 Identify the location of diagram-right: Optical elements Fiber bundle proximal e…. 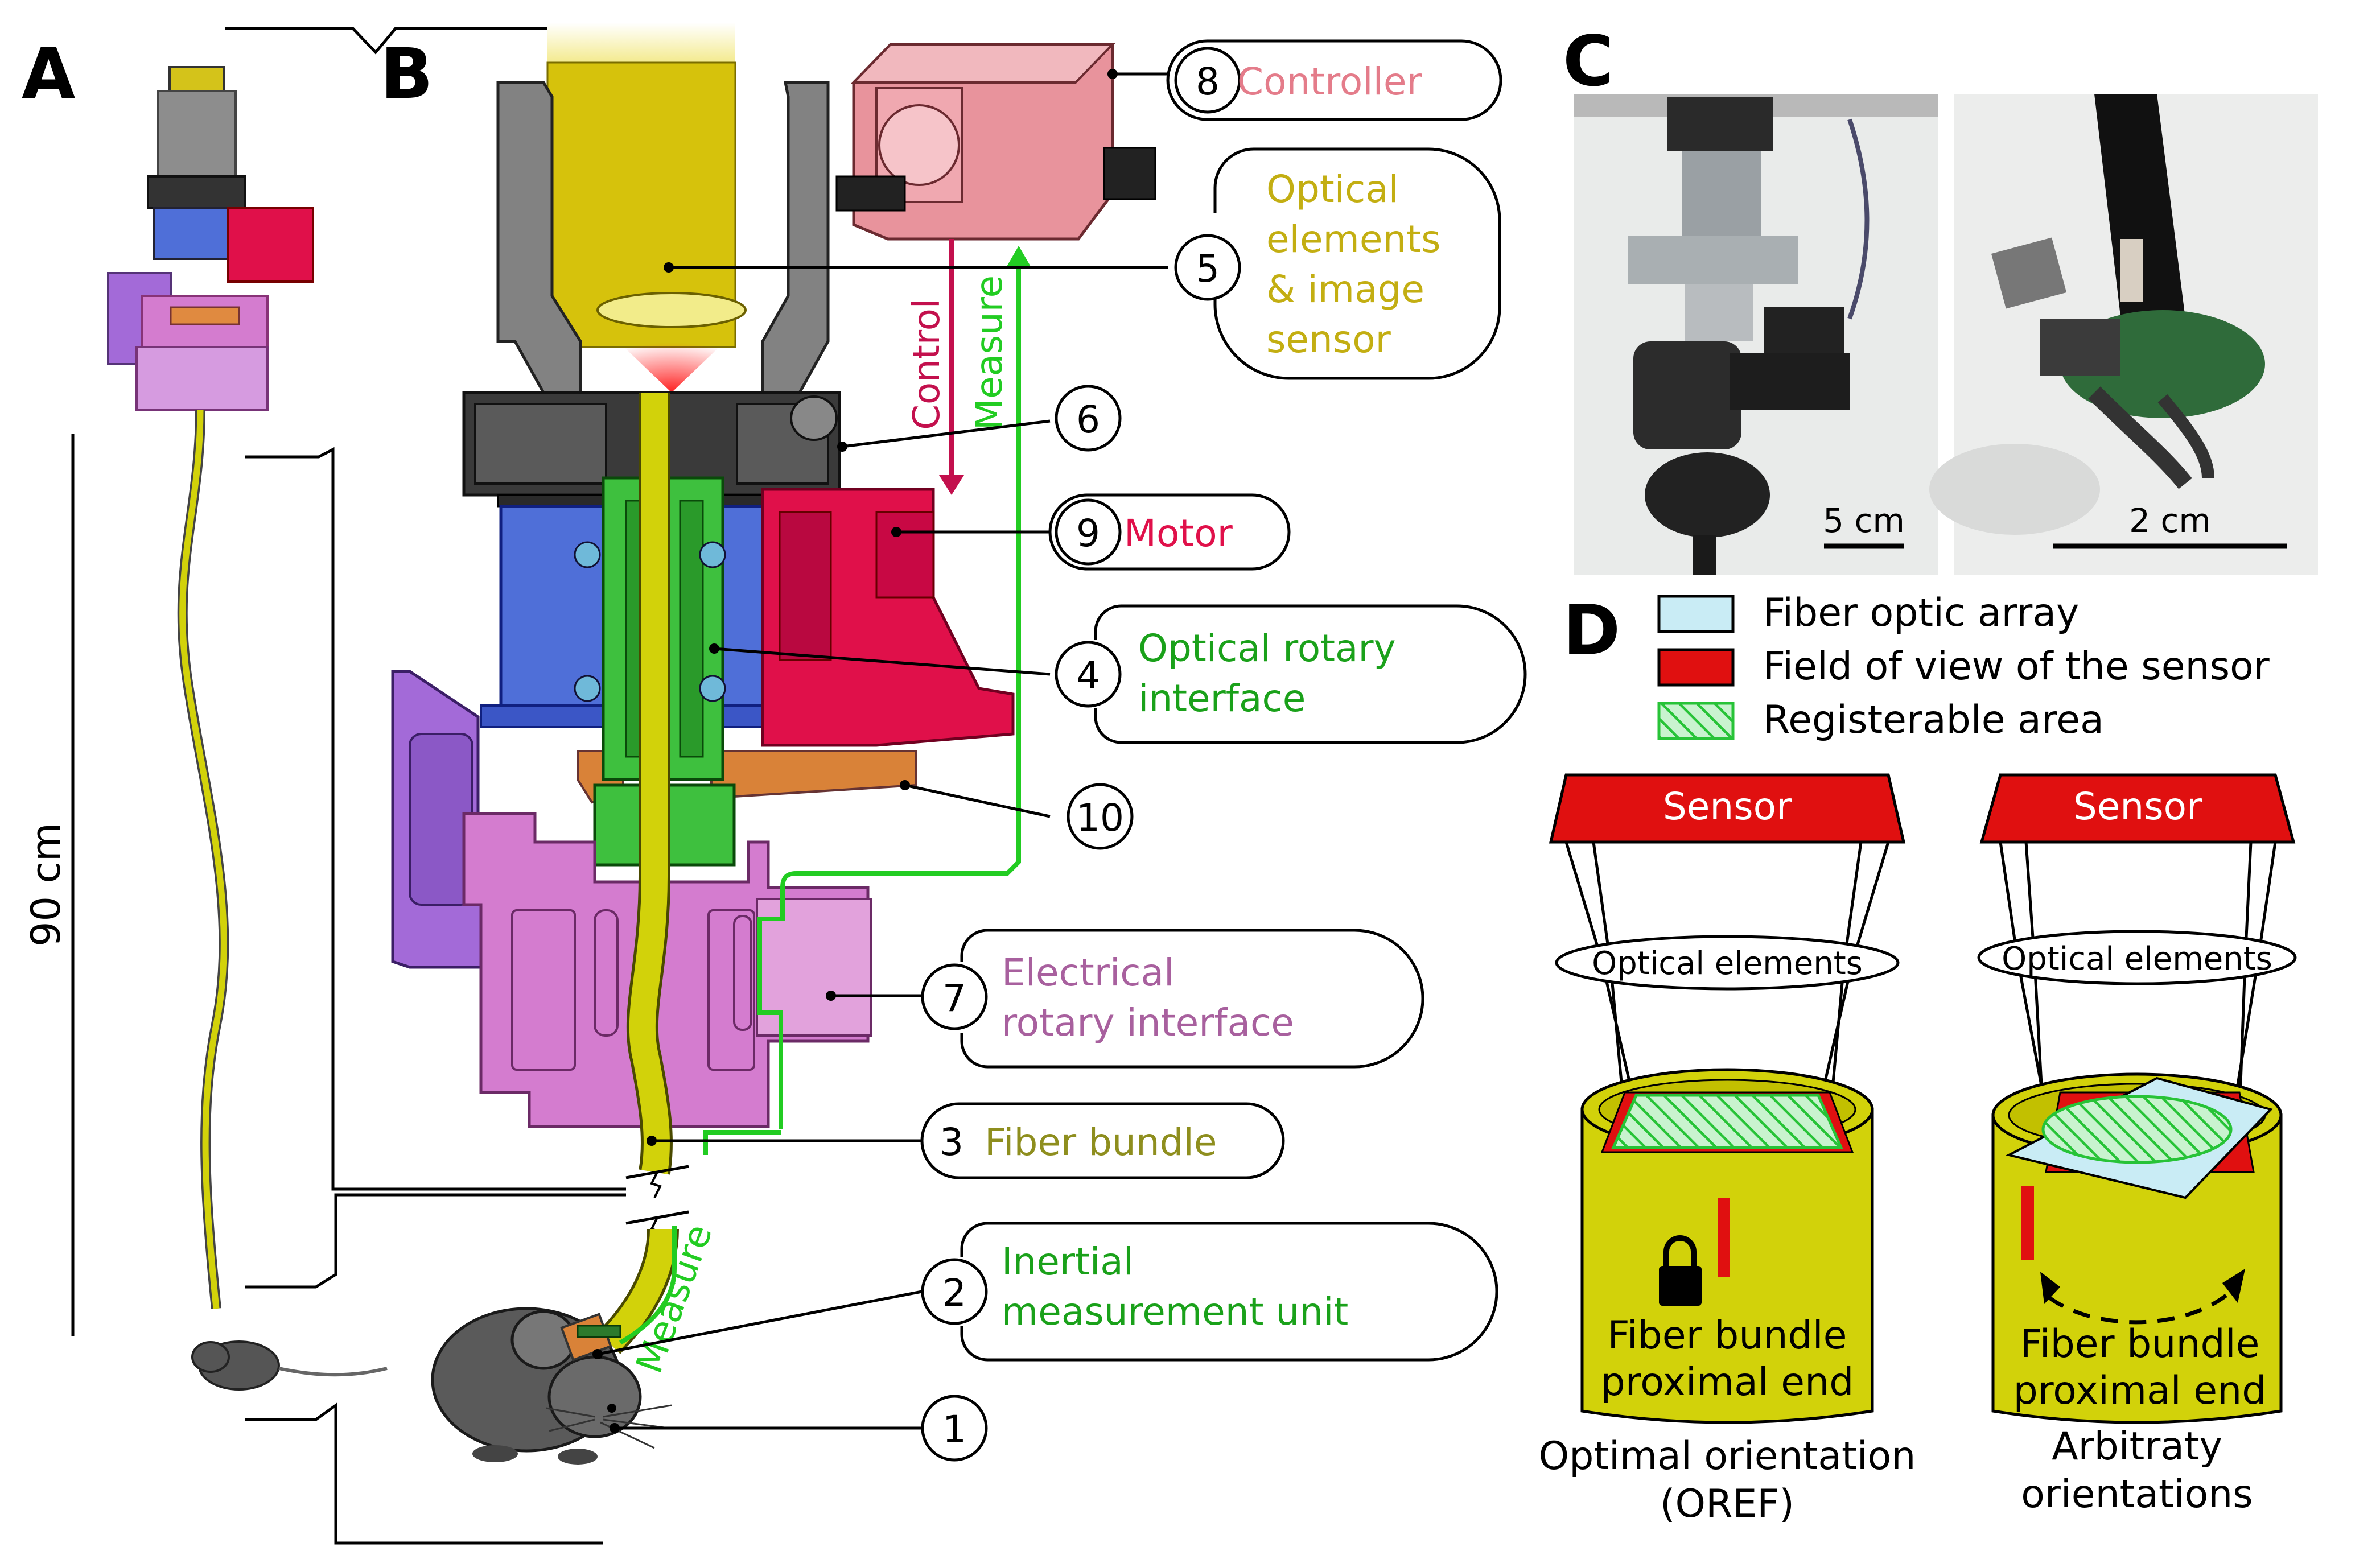
(2137, 1098).